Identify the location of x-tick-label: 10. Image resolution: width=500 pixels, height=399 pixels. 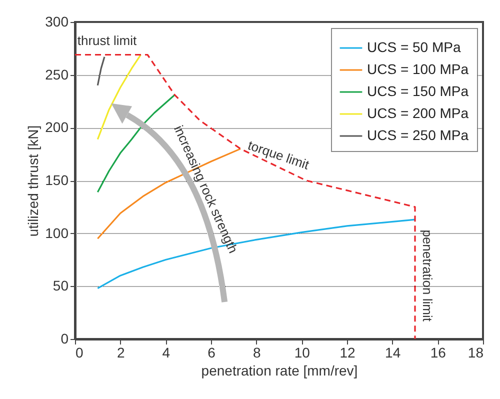
(302, 352).